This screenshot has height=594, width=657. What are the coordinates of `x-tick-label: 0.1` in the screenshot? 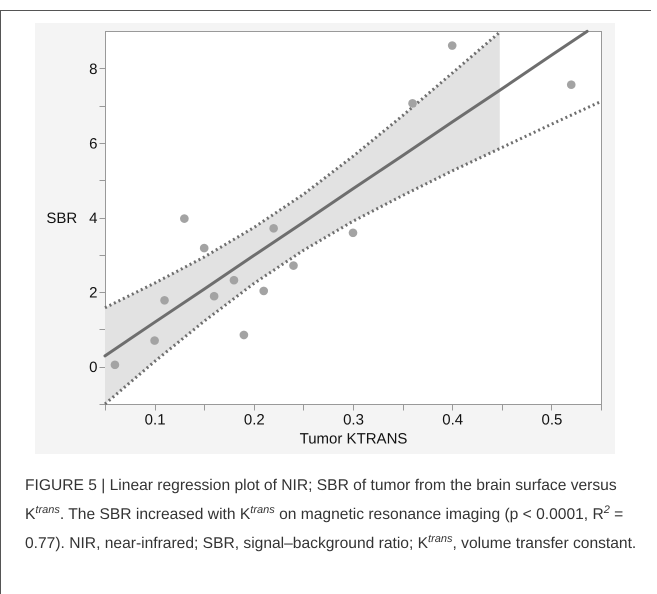 It's located at (155, 420).